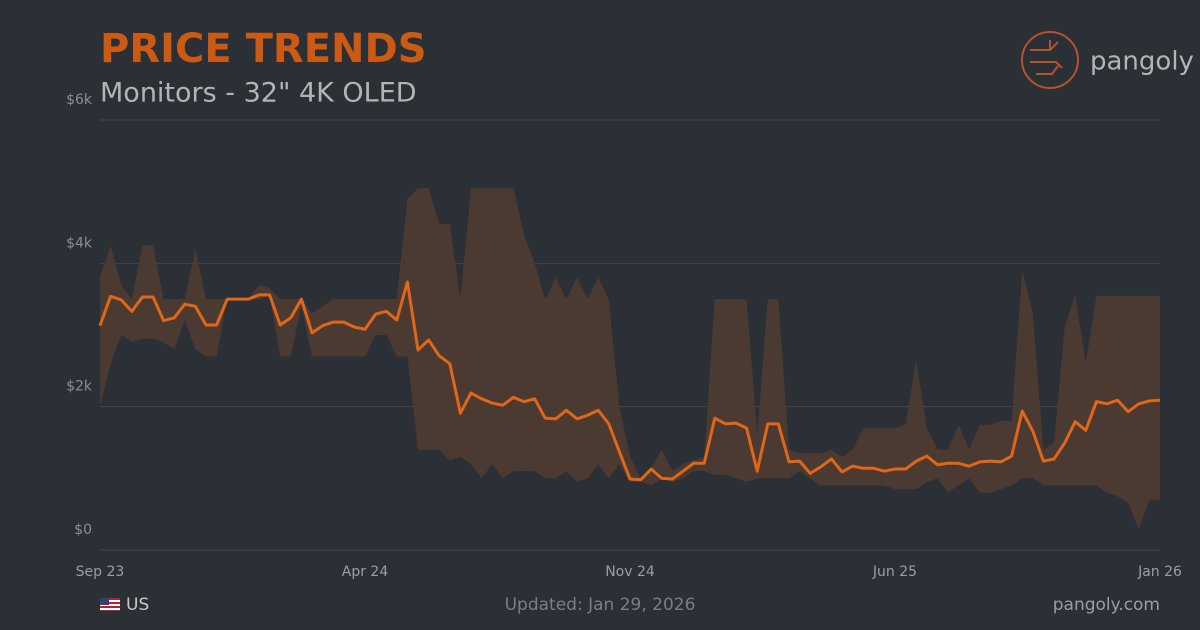 The image size is (1200, 630). Describe the element at coordinates (1050, 60) in the screenshot. I see `logo` at that location.